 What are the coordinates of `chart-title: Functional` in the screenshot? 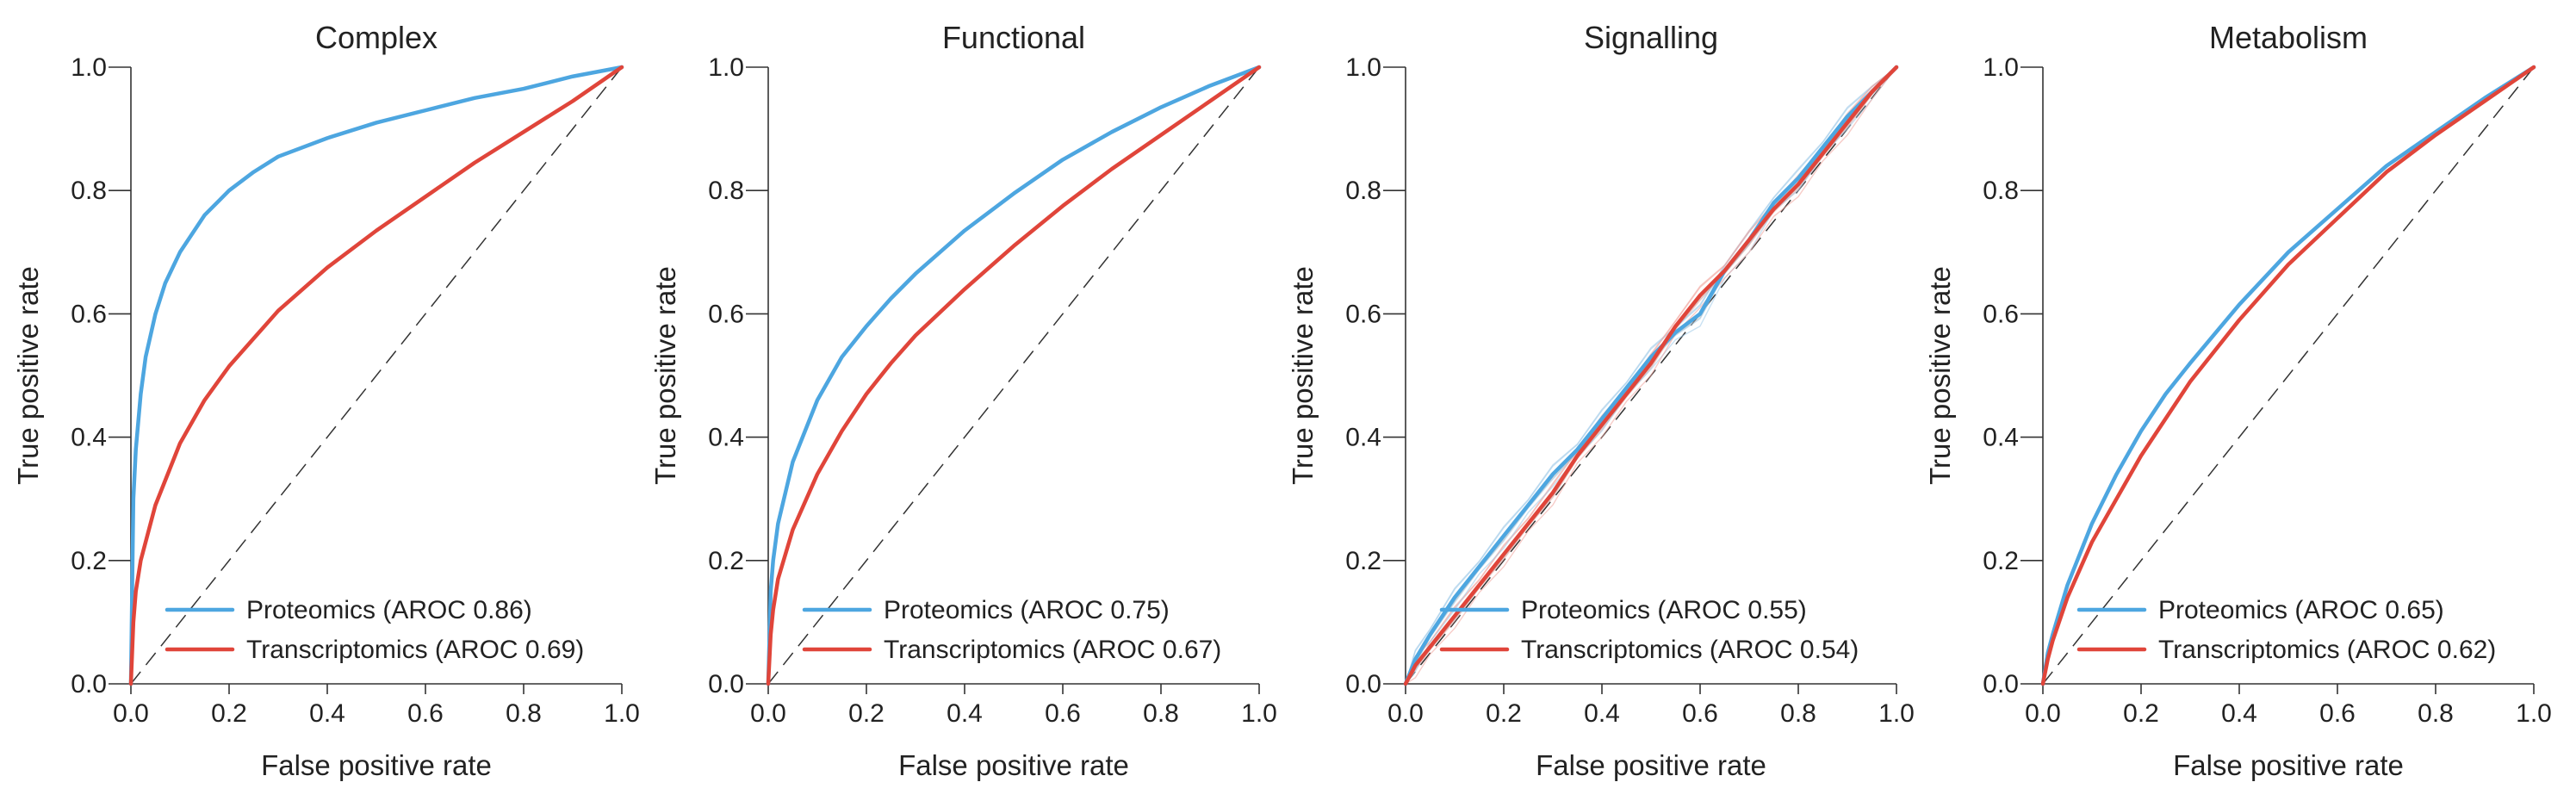 It's located at (1014, 37).